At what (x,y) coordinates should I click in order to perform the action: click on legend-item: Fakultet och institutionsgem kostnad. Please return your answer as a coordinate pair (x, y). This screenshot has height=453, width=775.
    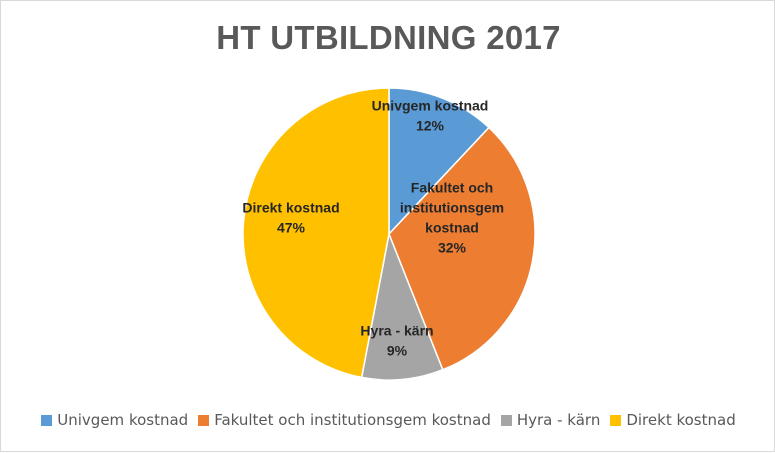
    Looking at the image, I should click on (344, 420).